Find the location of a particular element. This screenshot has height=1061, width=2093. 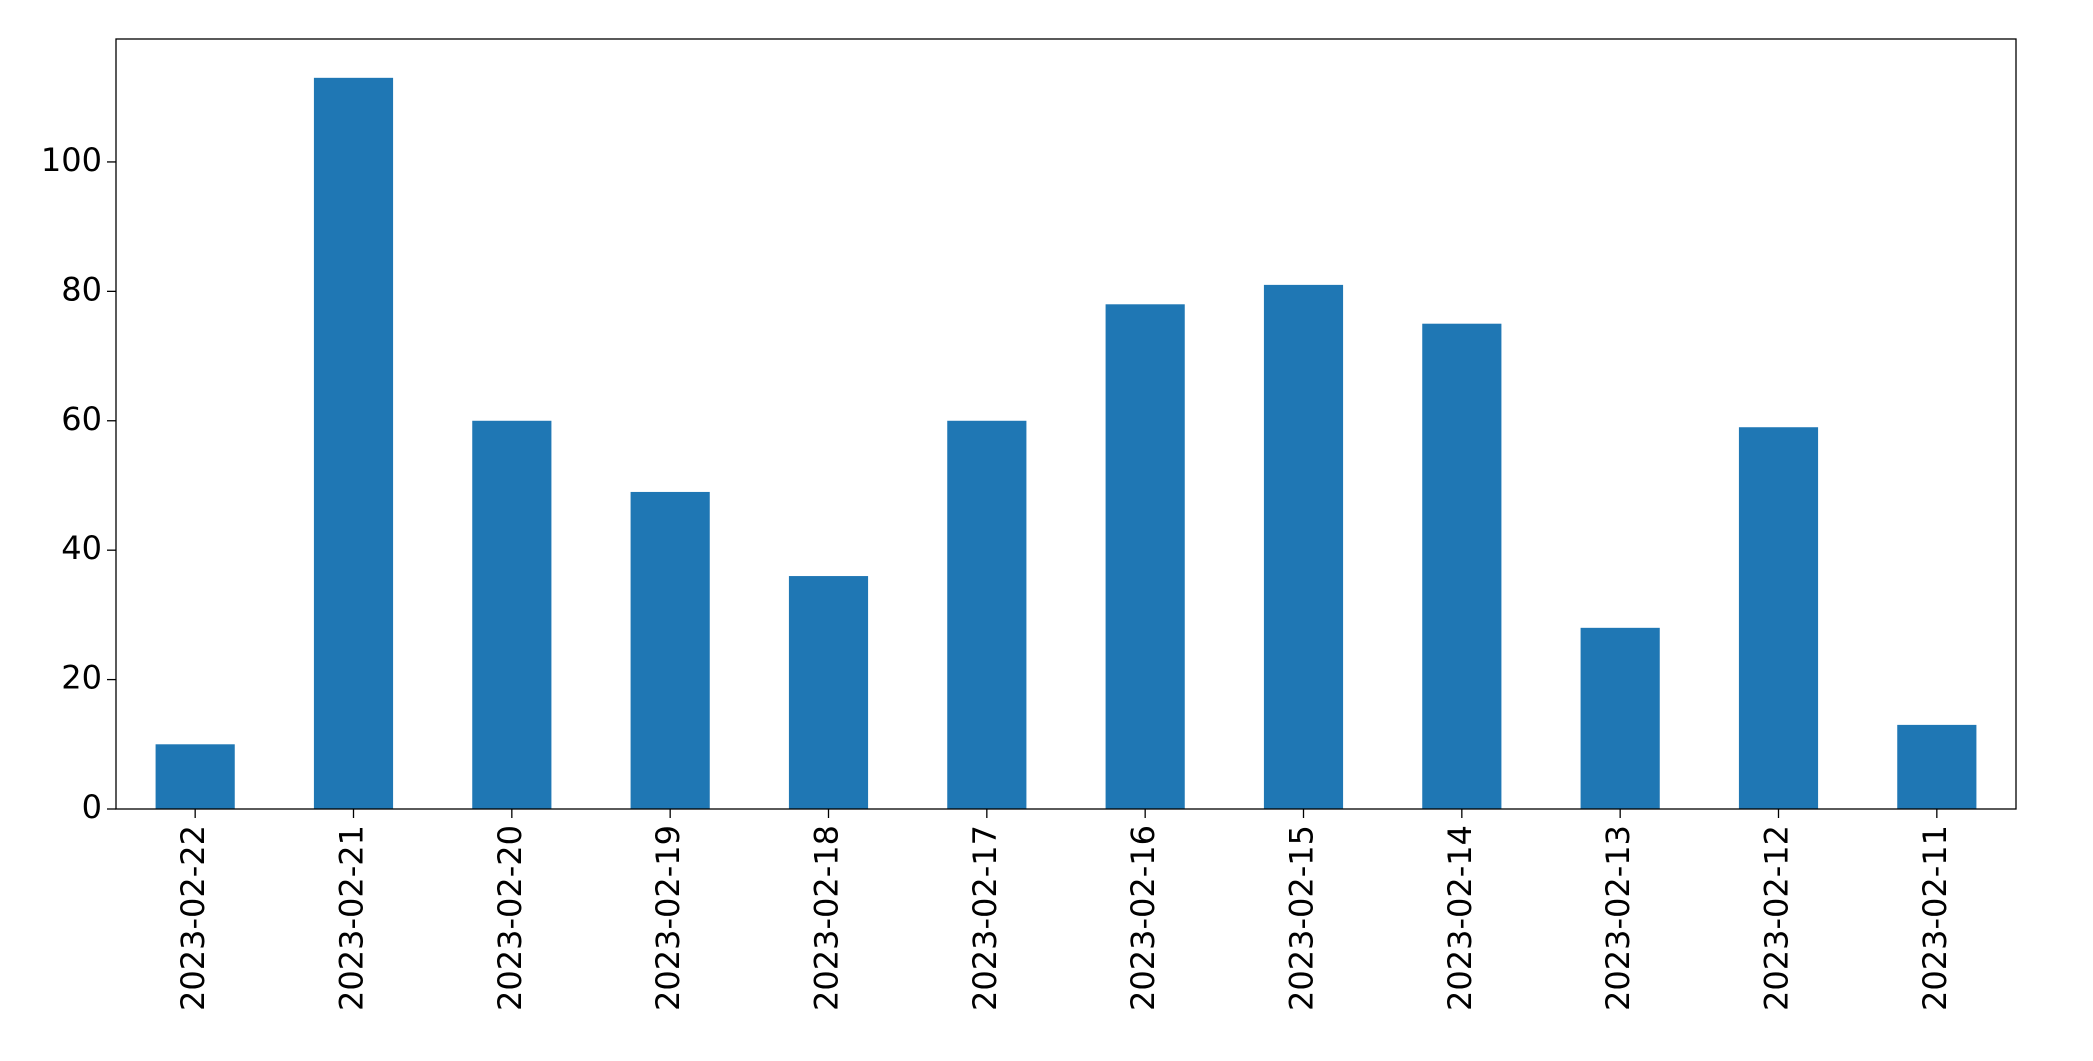

x-tick-label: 2023-02-11 is located at coordinates (1935, 918).